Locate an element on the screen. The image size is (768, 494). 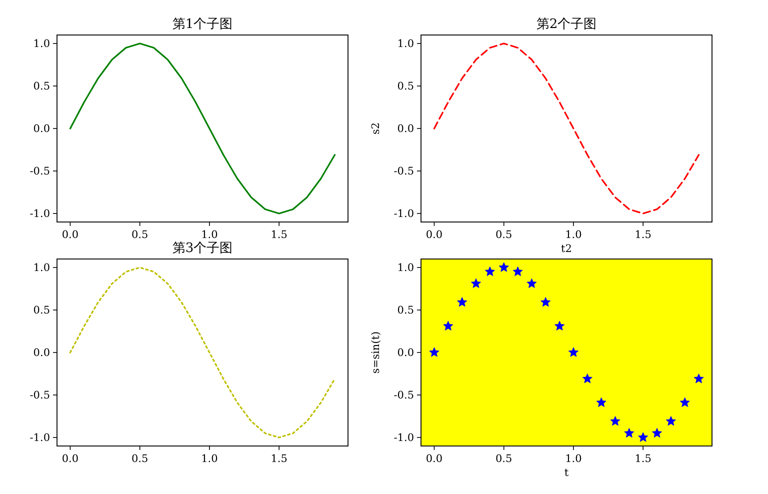
y-axis-title: s2 is located at coordinates (376, 128).